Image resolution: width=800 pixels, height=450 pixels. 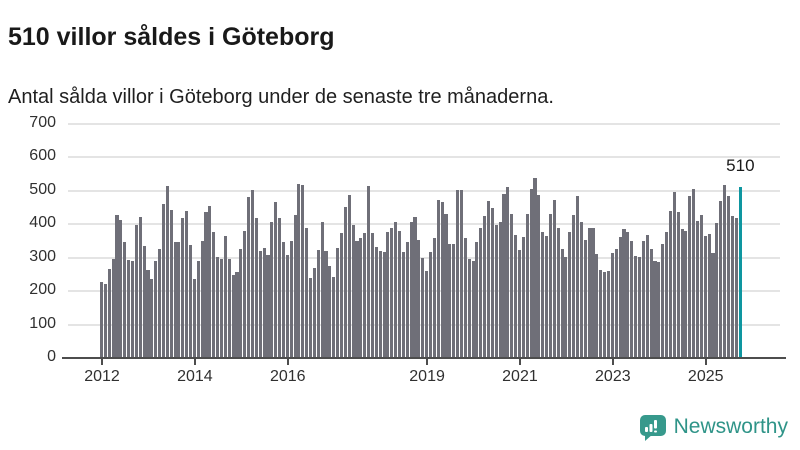 What do you see at coordinates (42, 122) in the screenshot?
I see `y-axis-label: 700` at bounding box center [42, 122].